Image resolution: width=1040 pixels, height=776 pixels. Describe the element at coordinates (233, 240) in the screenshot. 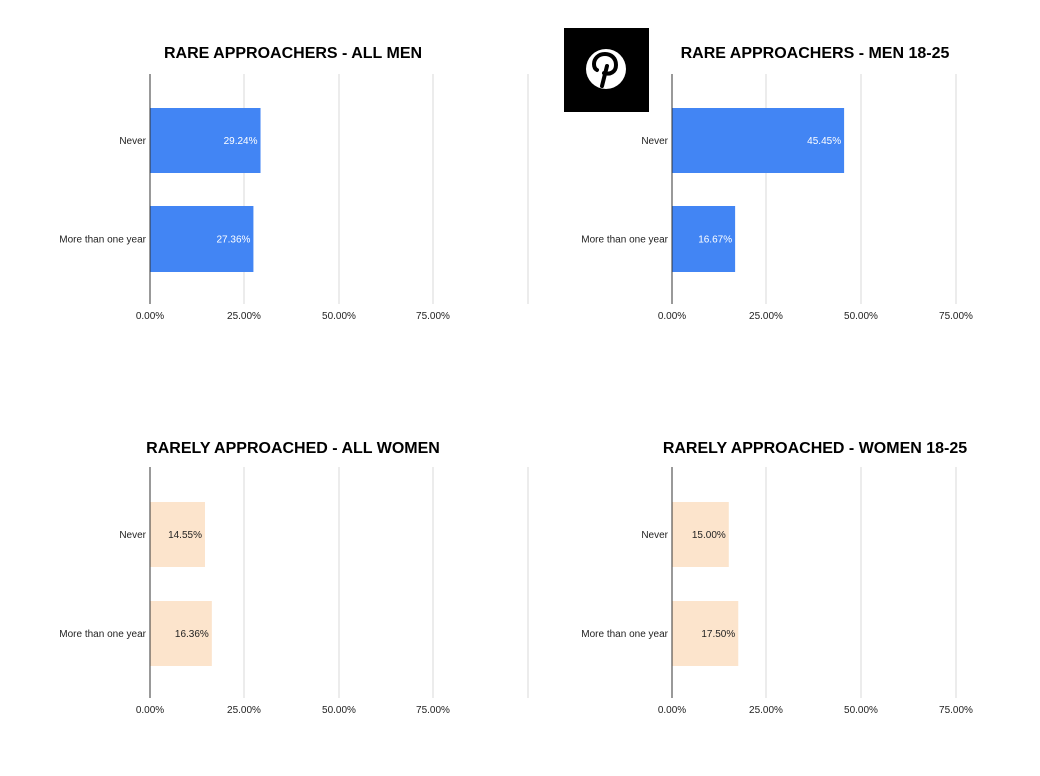

I see `data-label: 27.36%` at that location.